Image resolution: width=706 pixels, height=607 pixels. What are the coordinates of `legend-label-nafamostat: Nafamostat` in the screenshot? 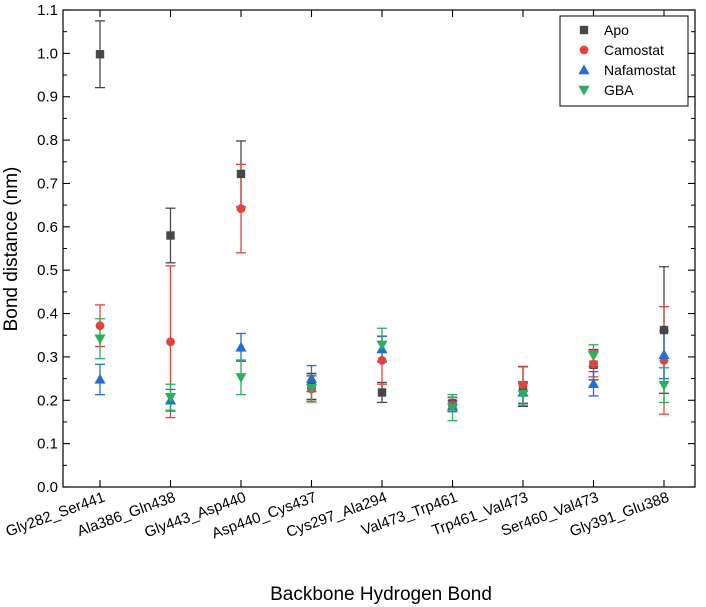 It's located at (640, 70).